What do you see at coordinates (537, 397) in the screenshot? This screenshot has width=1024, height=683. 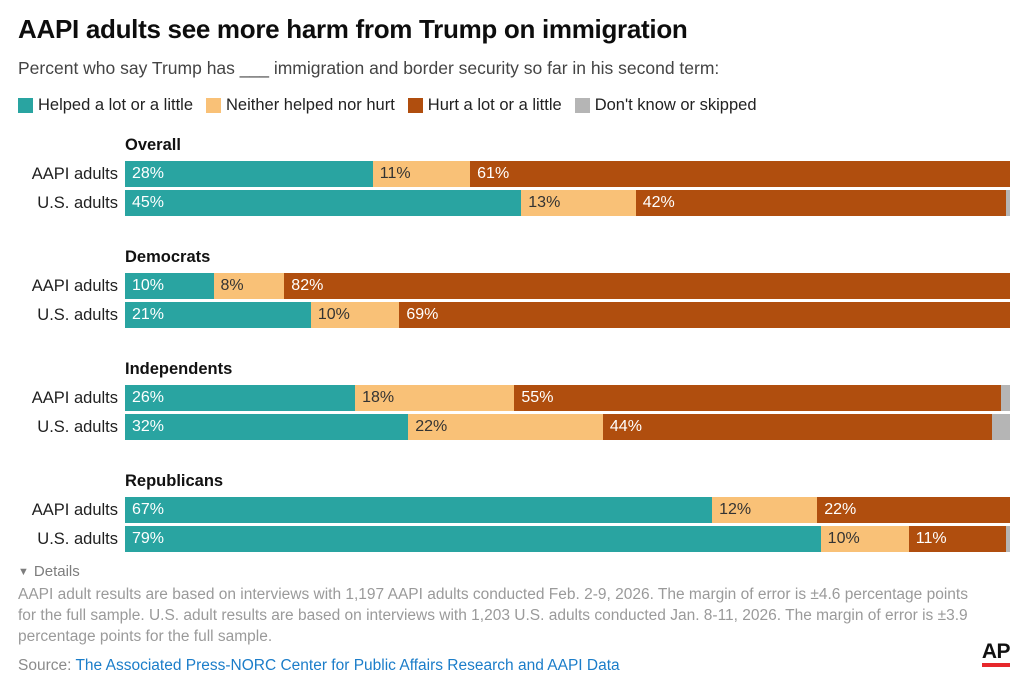 I see `bar-value-label: 55%` at bounding box center [537, 397].